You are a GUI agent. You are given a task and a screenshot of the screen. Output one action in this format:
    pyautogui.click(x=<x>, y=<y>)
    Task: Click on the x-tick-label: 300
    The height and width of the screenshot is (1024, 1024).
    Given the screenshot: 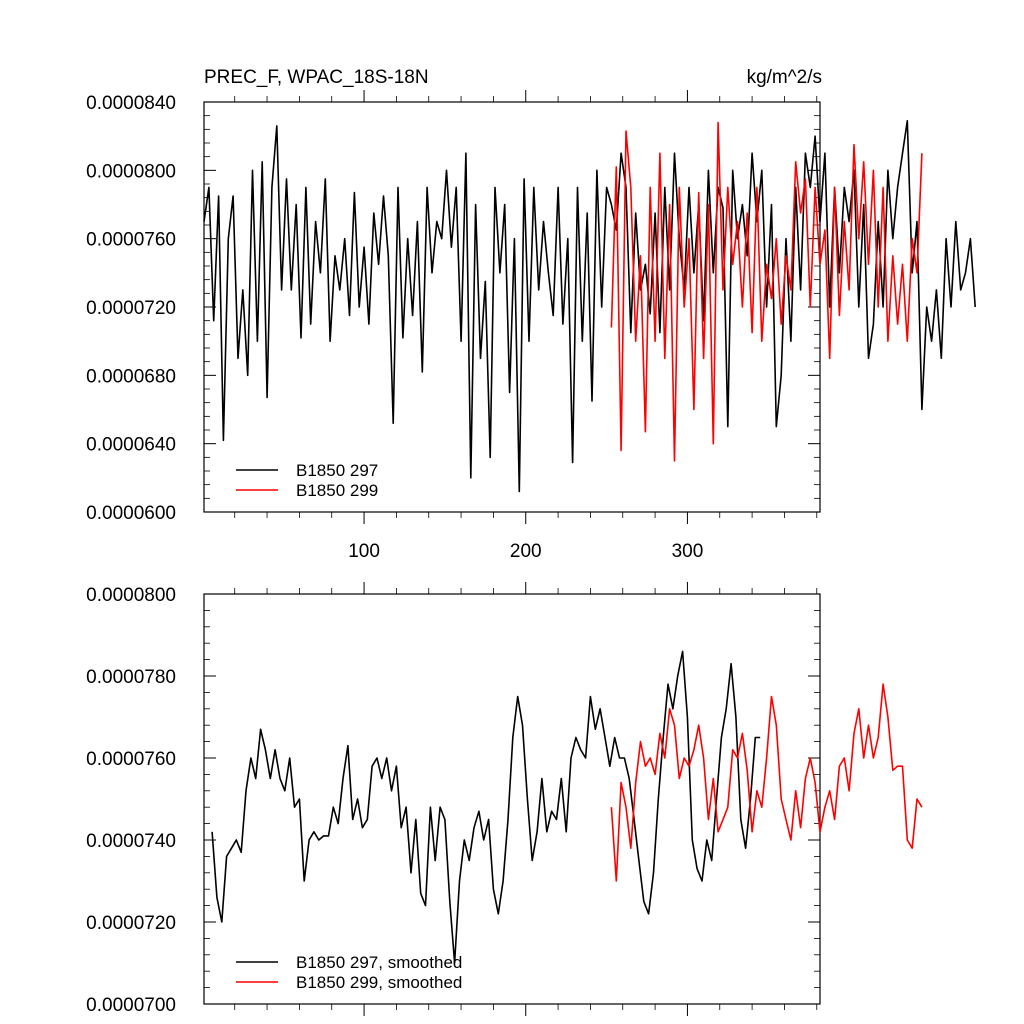 What is the action you would take?
    pyautogui.click(x=688, y=551)
    